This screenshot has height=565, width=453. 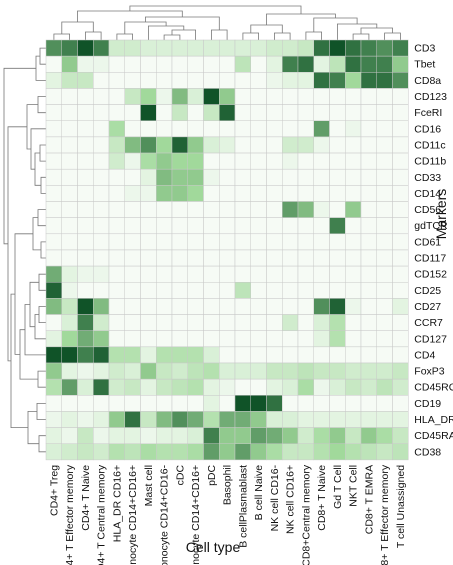 I want to click on column-label: Monocyte CD14+CD16+, so click(x=133, y=515).